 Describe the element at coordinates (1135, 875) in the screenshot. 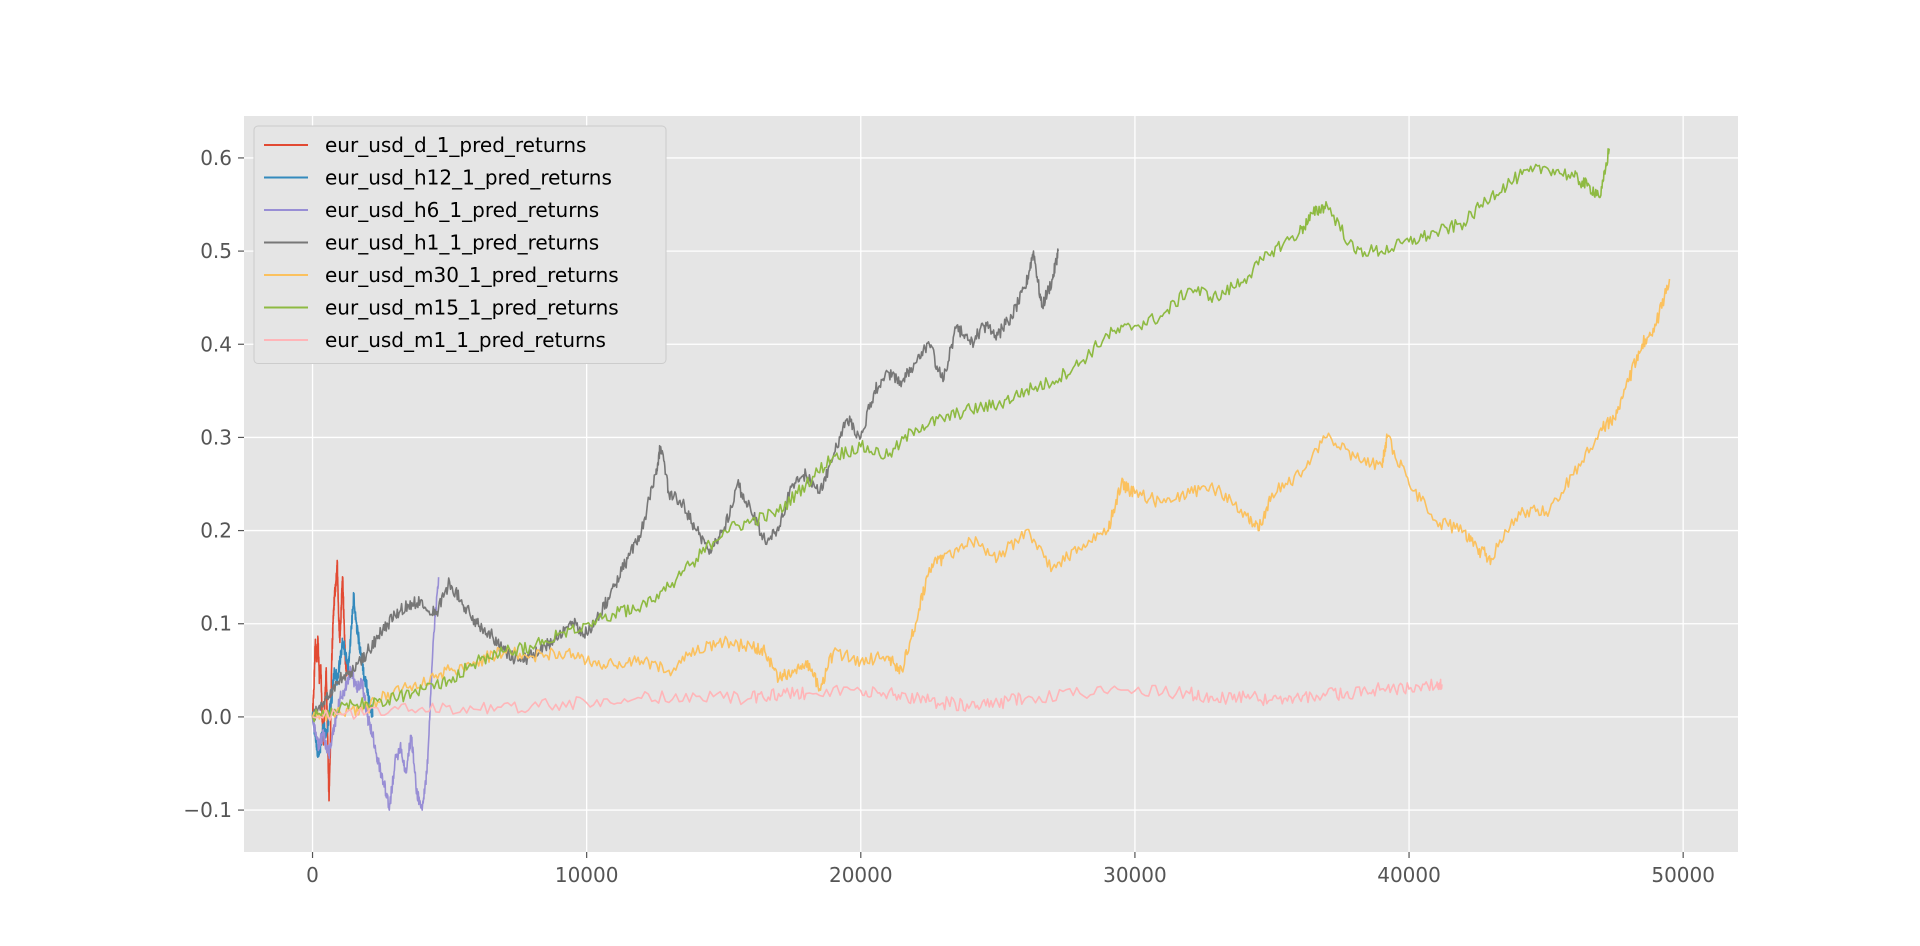

I see `x-tick-label: 30000` at that location.